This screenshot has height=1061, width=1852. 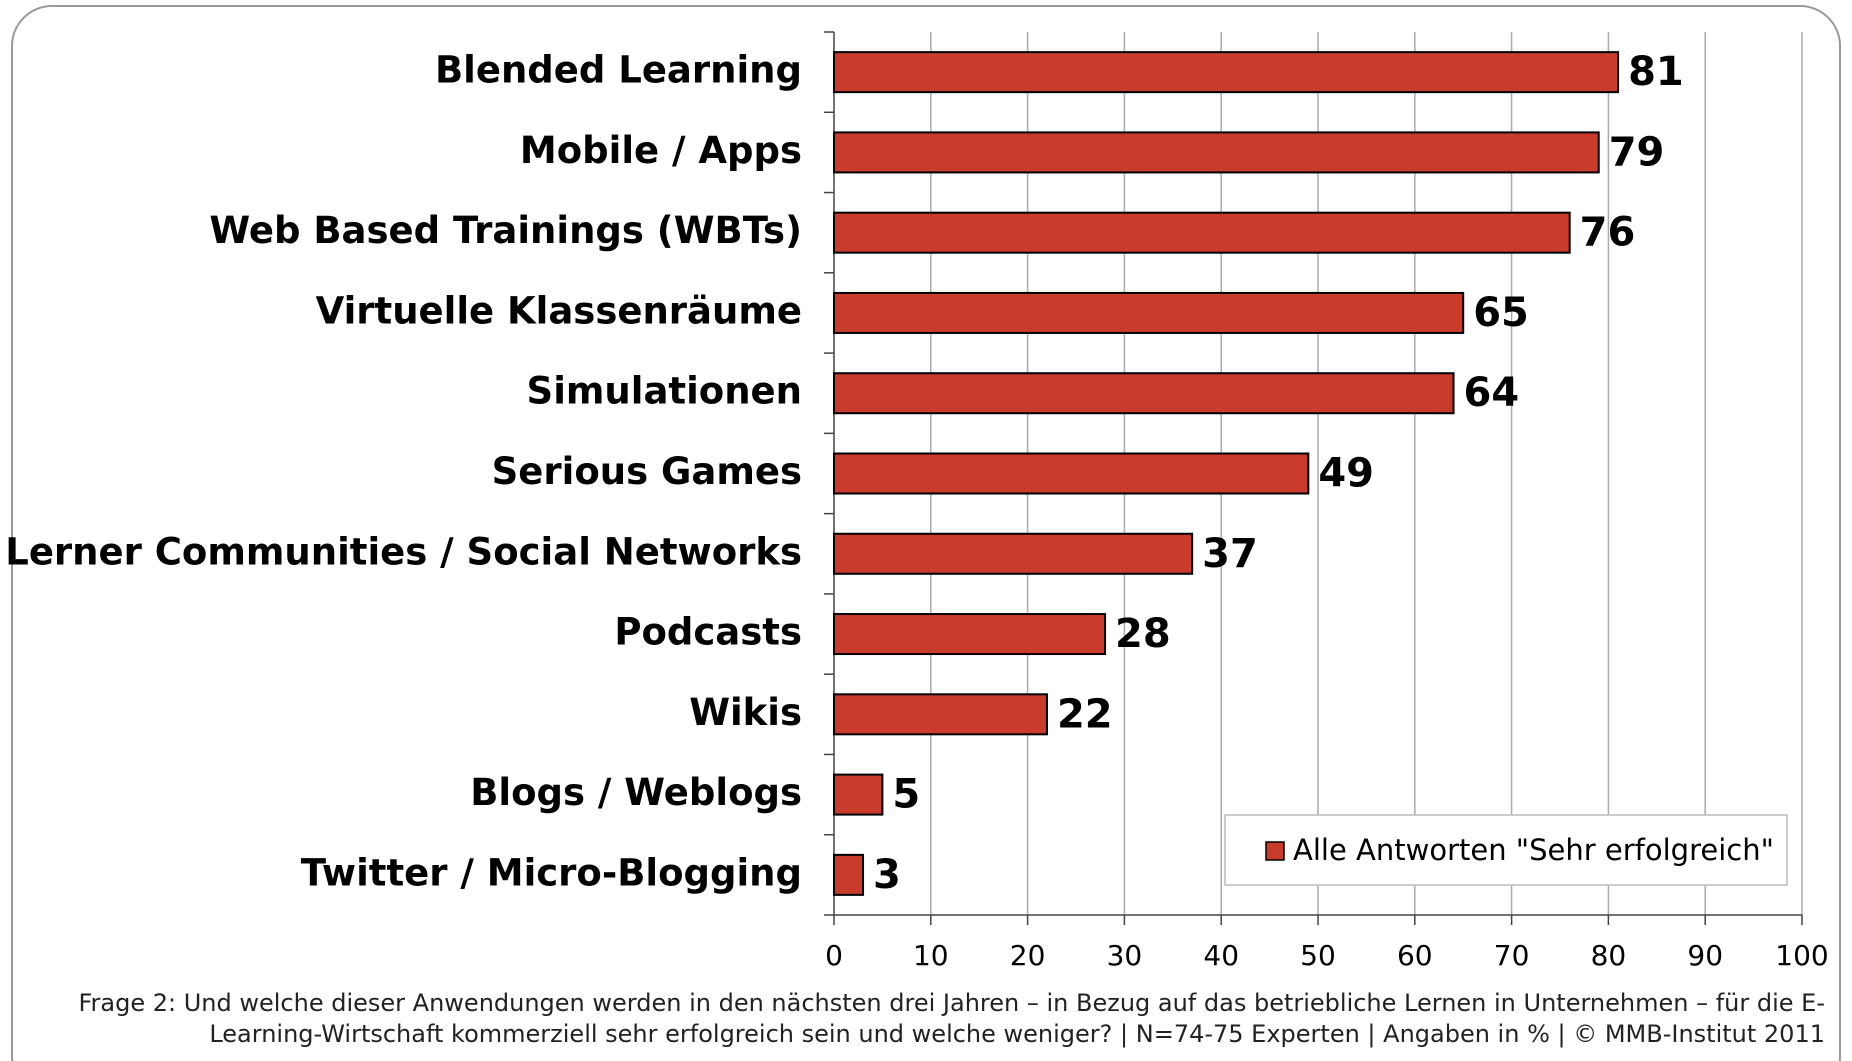 I want to click on legend-box, so click(x=1506, y=850).